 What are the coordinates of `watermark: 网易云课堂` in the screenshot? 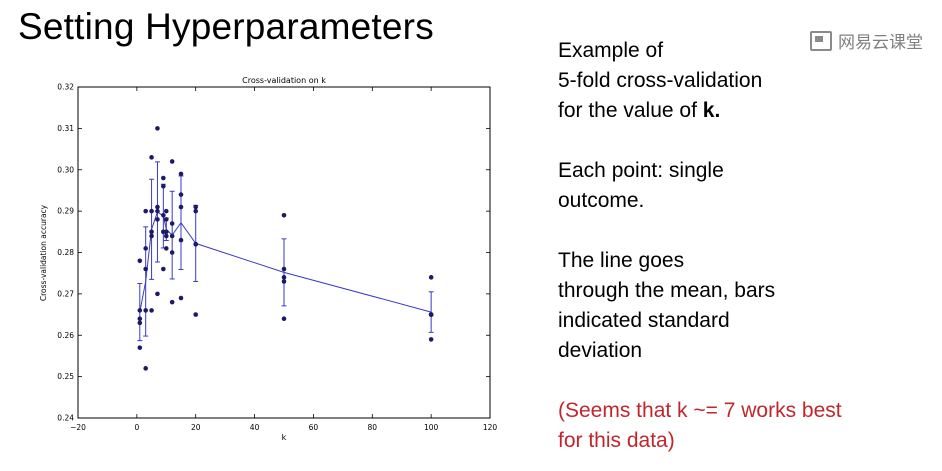 It's located at (866, 40).